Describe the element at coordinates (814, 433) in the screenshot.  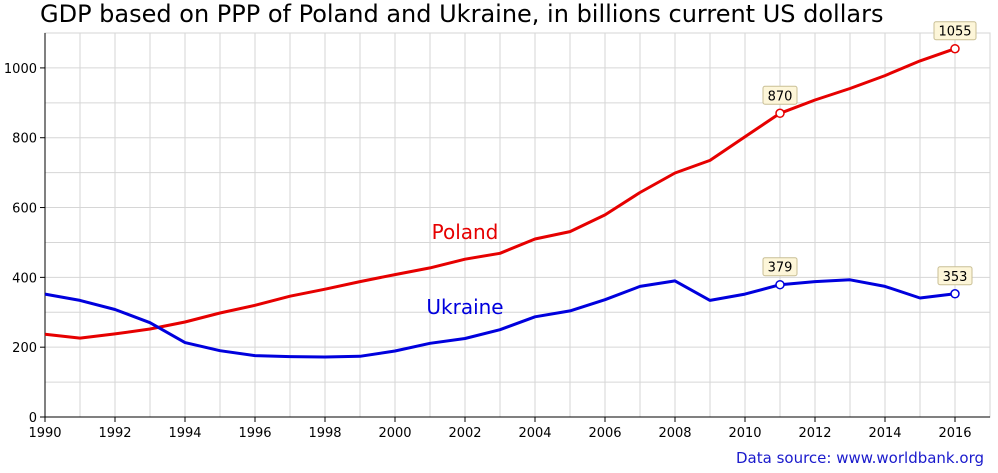
I see `x-tick-label: 2012` at that location.